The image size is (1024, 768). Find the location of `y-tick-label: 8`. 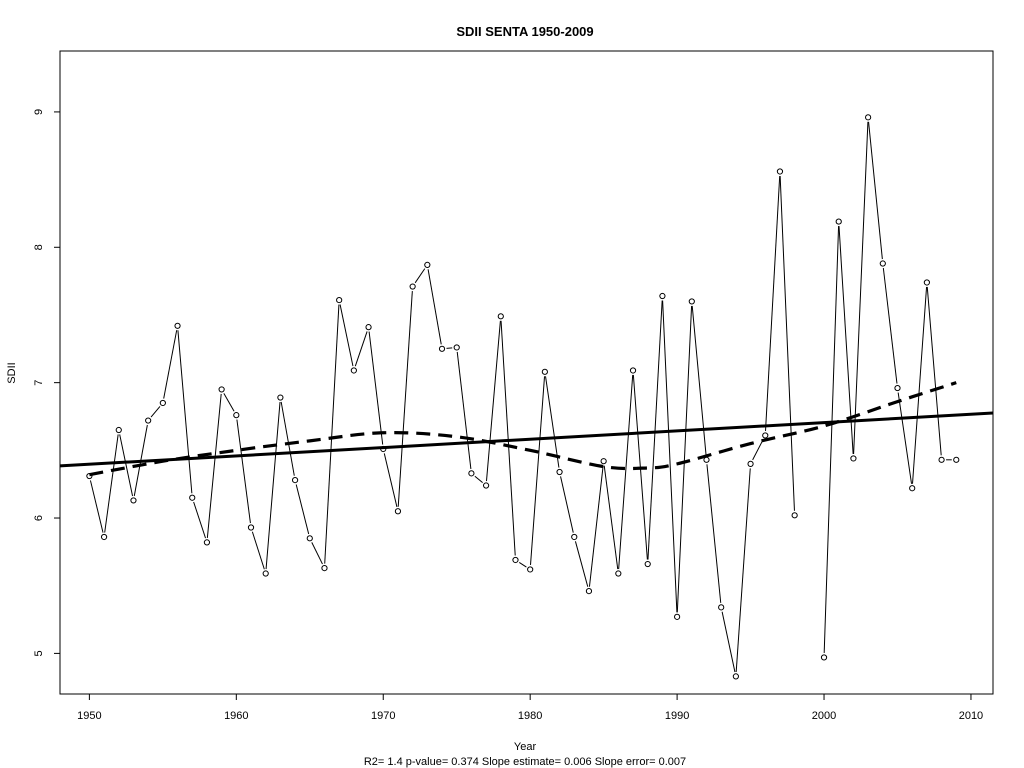

y-tick-label: 8 is located at coordinates (39, 247).